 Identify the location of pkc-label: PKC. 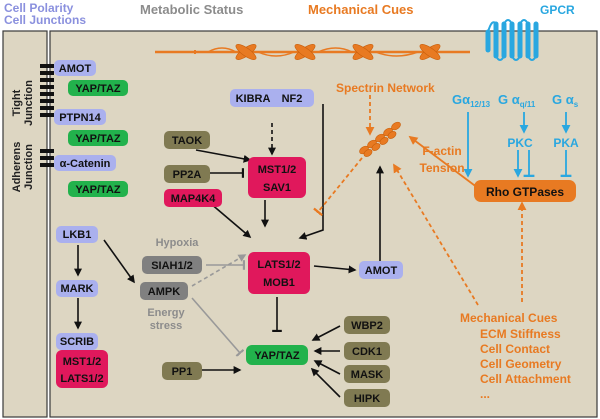
(520, 143).